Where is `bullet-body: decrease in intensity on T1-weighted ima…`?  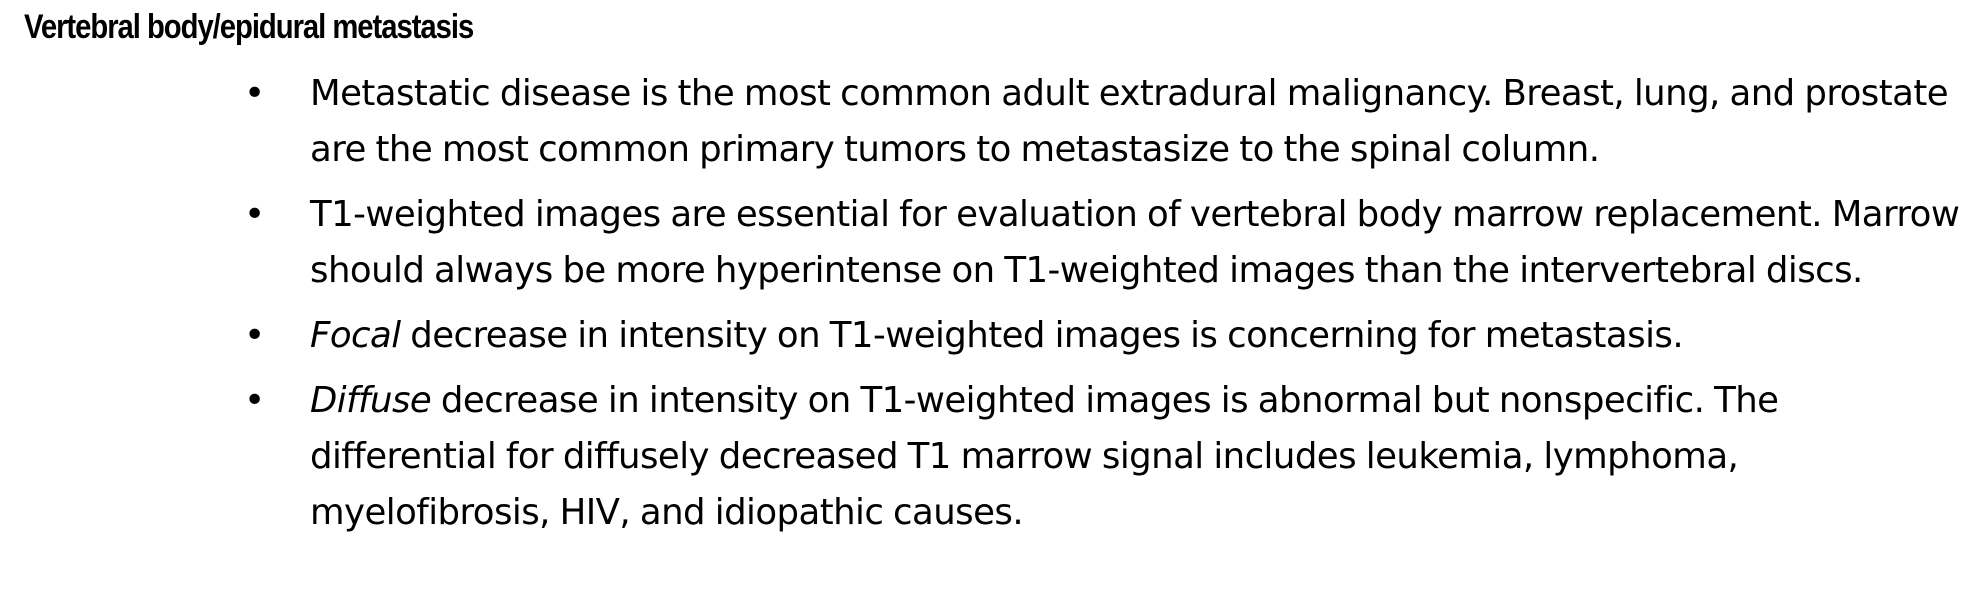
bullet-body: decrease in intensity on T1-weighted ima… is located at coordinates (1042, 335).